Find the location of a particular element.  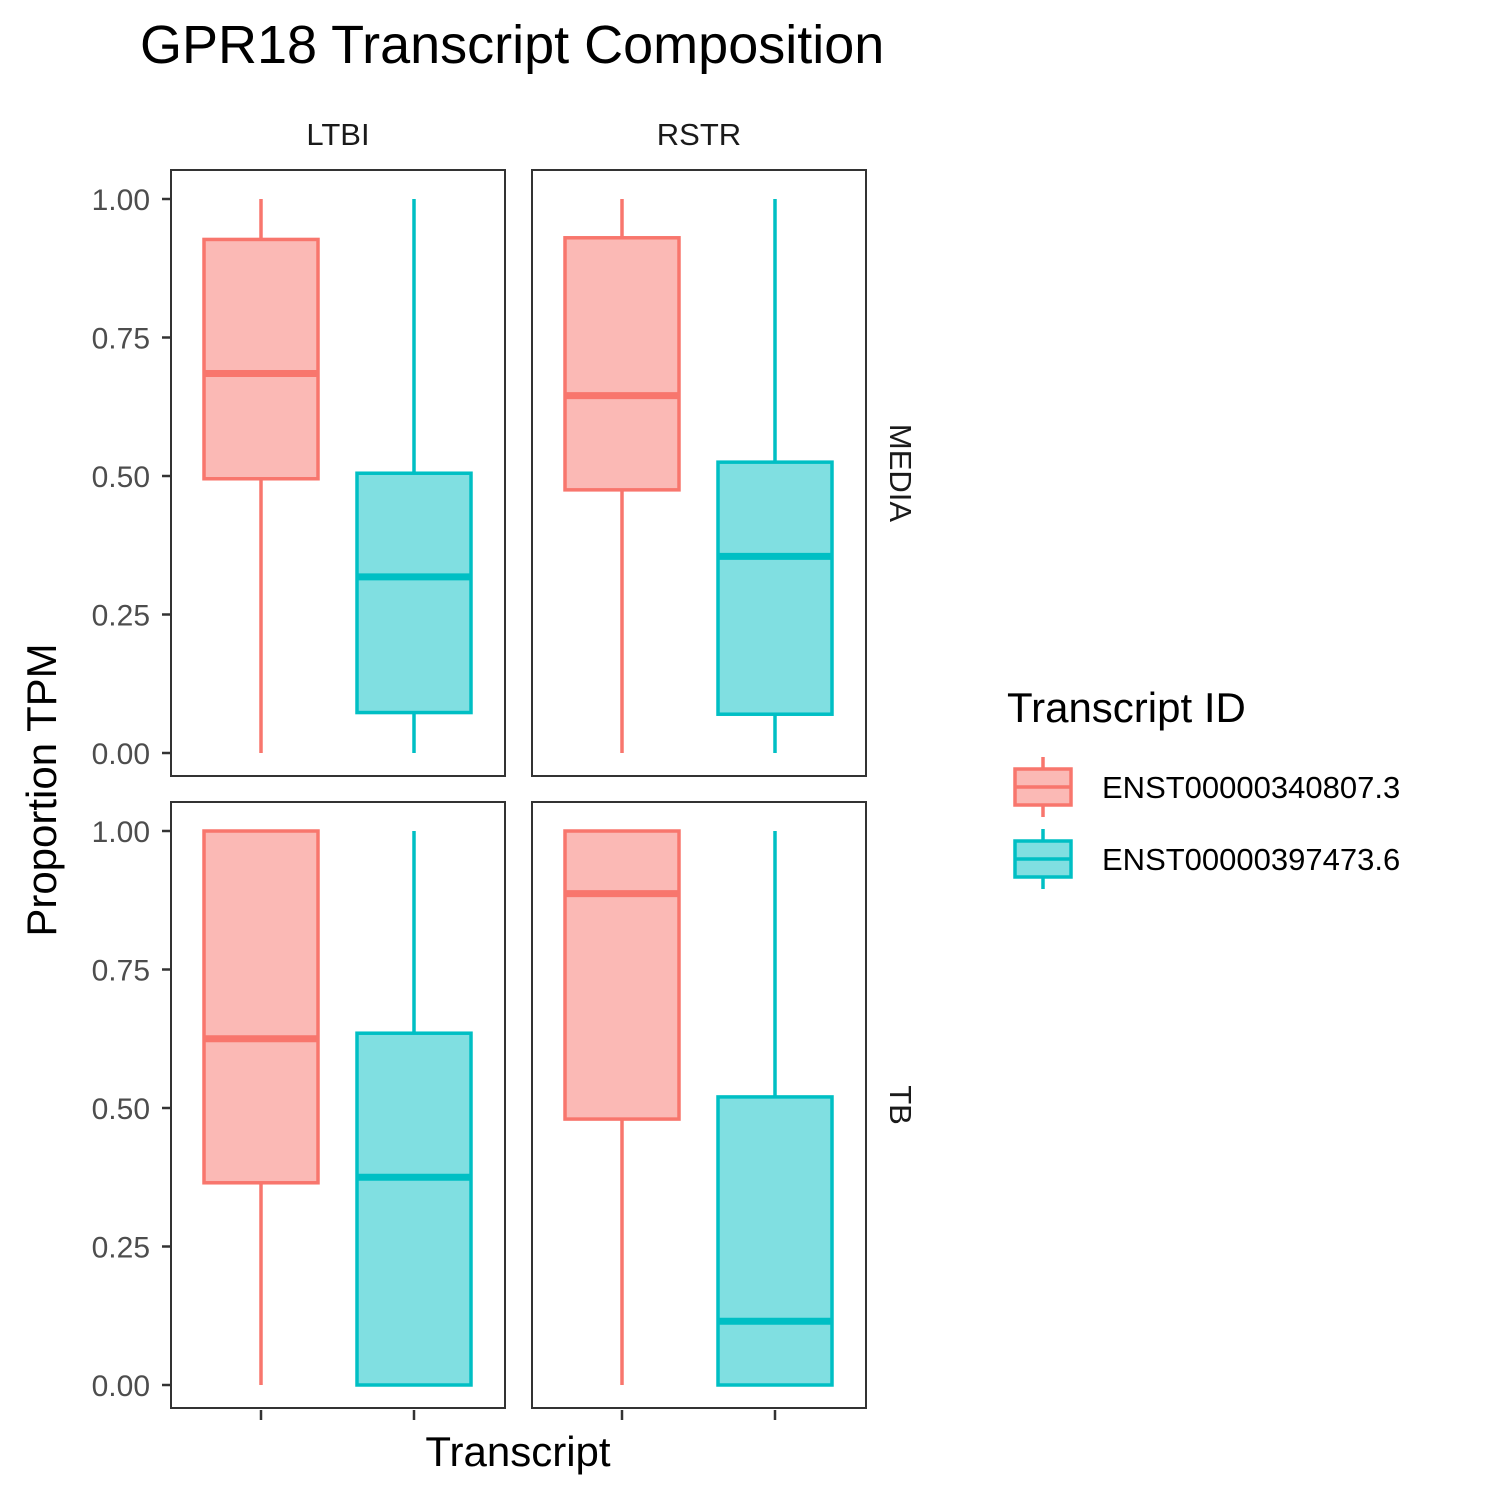

strip-label-media: MEDIA is located at coordinates (900, 473).